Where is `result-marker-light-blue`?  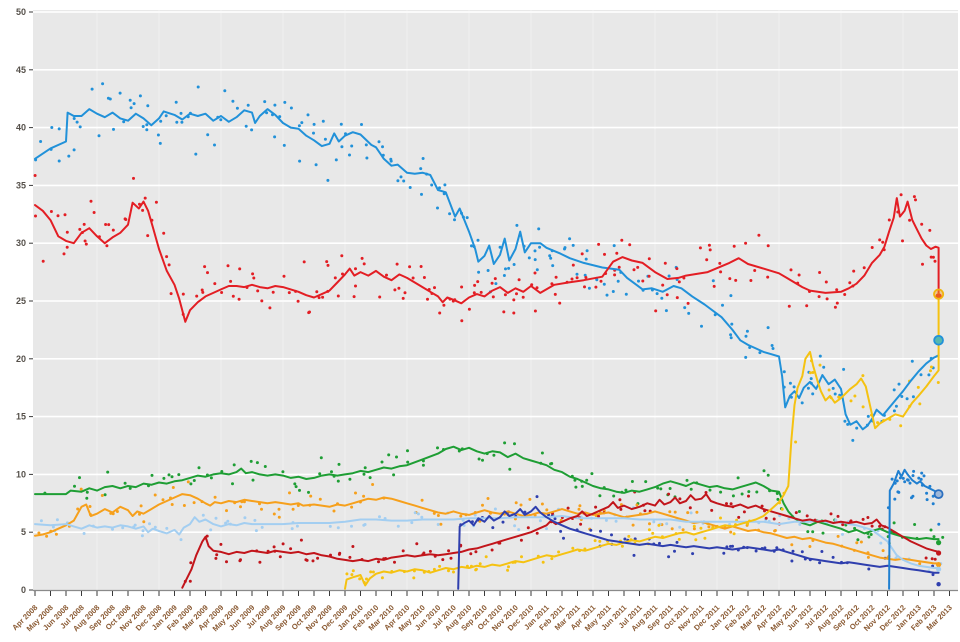
result-marker-light-blue is located at coordinates (939, 569).